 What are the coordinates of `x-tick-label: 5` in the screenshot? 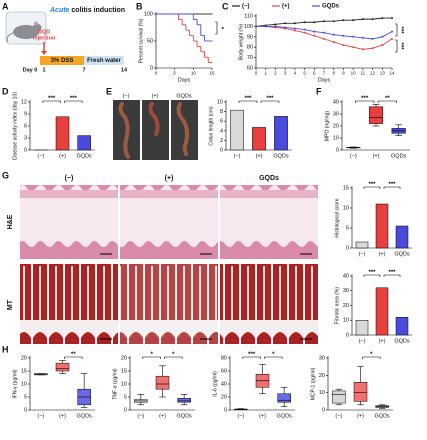 It's located at (174, 73).